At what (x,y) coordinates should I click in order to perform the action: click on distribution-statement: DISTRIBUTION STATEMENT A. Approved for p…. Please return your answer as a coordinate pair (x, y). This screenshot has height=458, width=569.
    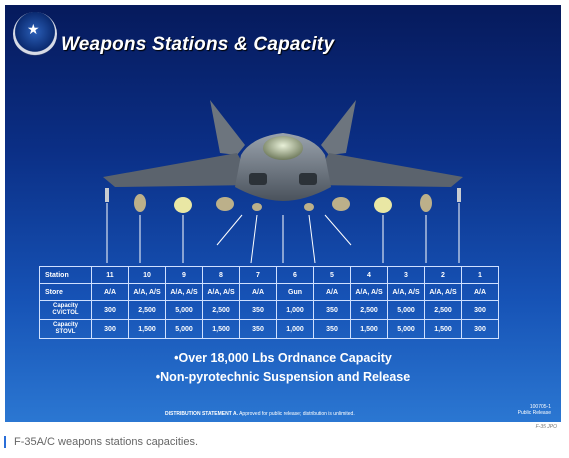
    Looking at the image, I should click on (260, 414).